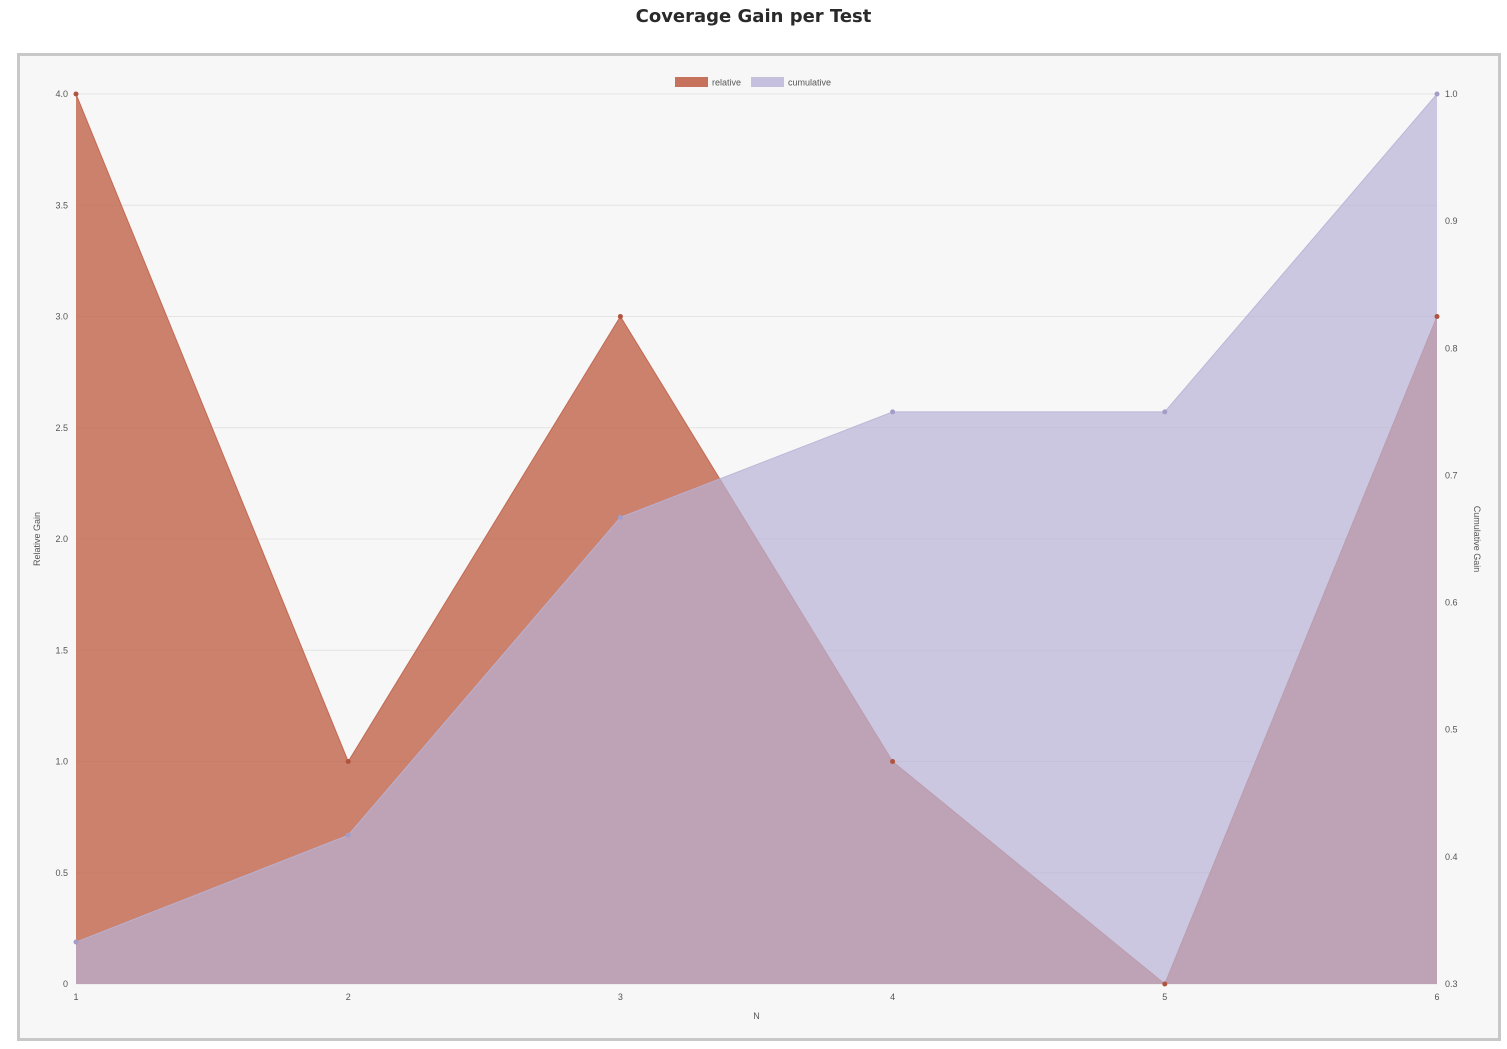 The height and width of the screenshot is (1049, 1507). What do you see at coordinates (756, 1016) in the screenshot?
I see `x-axis-title: N` at bounding box center [756, 1016].